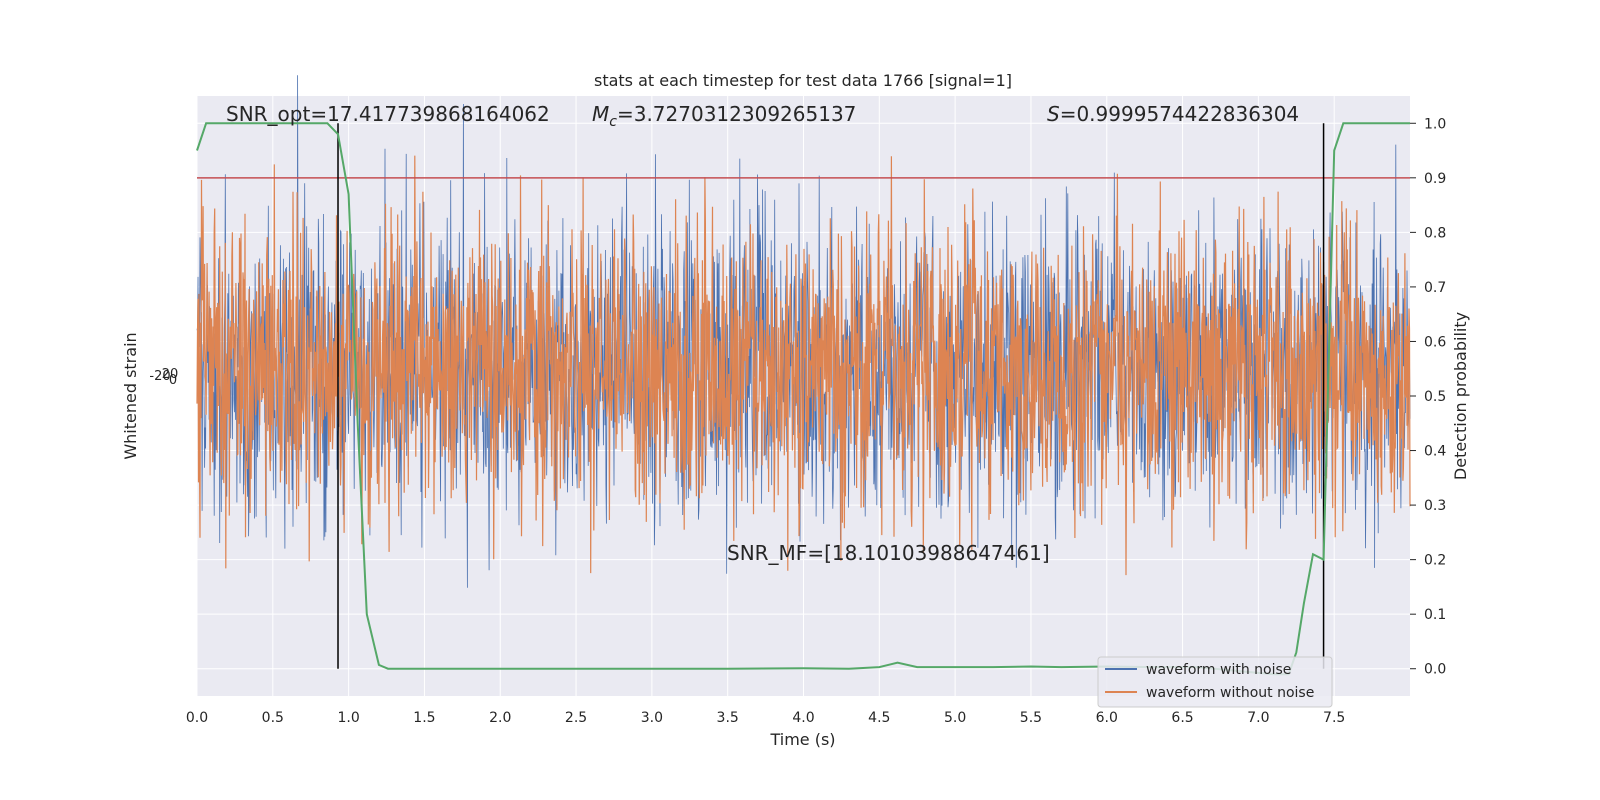  What do you see at coordinates (888, 553) in the screenshot?
I see `annotation-snr-mf: SNR_MF=[18.10103988647461]` at bounding box center [888, 553].